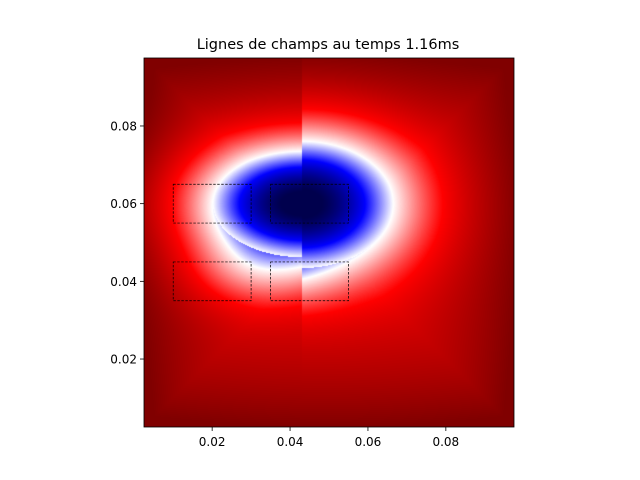 The width and height of the screenshot is (640, 480). I want to click on rect-bottom-left, so click(212, 281).